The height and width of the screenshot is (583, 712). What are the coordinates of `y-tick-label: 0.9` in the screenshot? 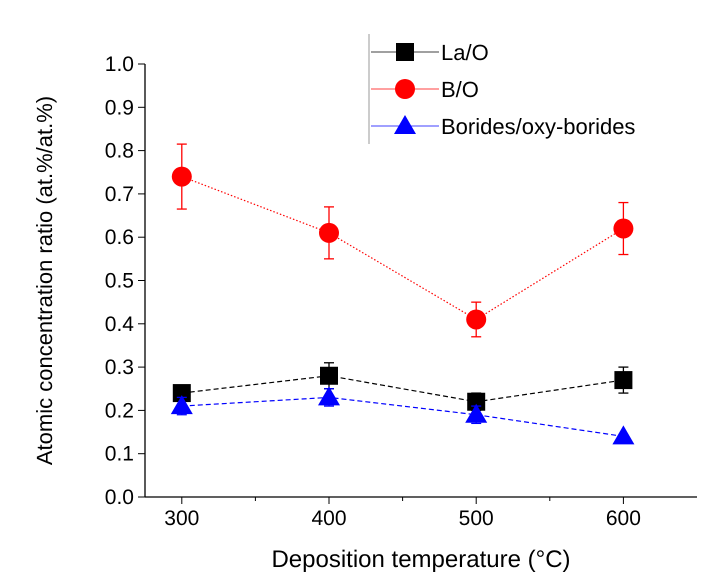 It's located at (119, 108).